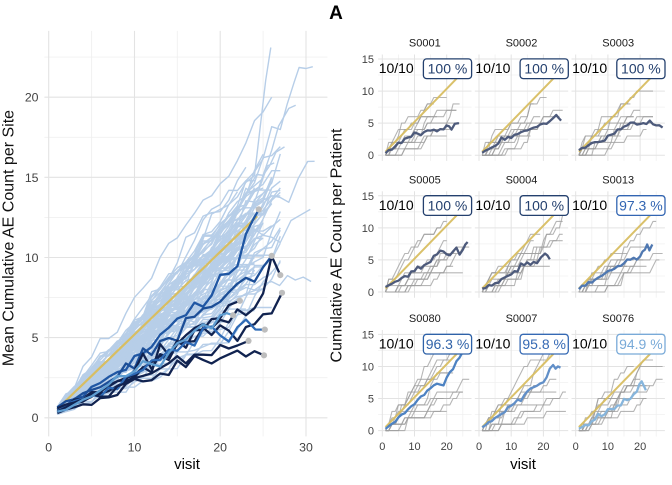 The width and height of the screenshot is (672, 485). I want to click on svg-text: 95.8 %, so click(544, 344).